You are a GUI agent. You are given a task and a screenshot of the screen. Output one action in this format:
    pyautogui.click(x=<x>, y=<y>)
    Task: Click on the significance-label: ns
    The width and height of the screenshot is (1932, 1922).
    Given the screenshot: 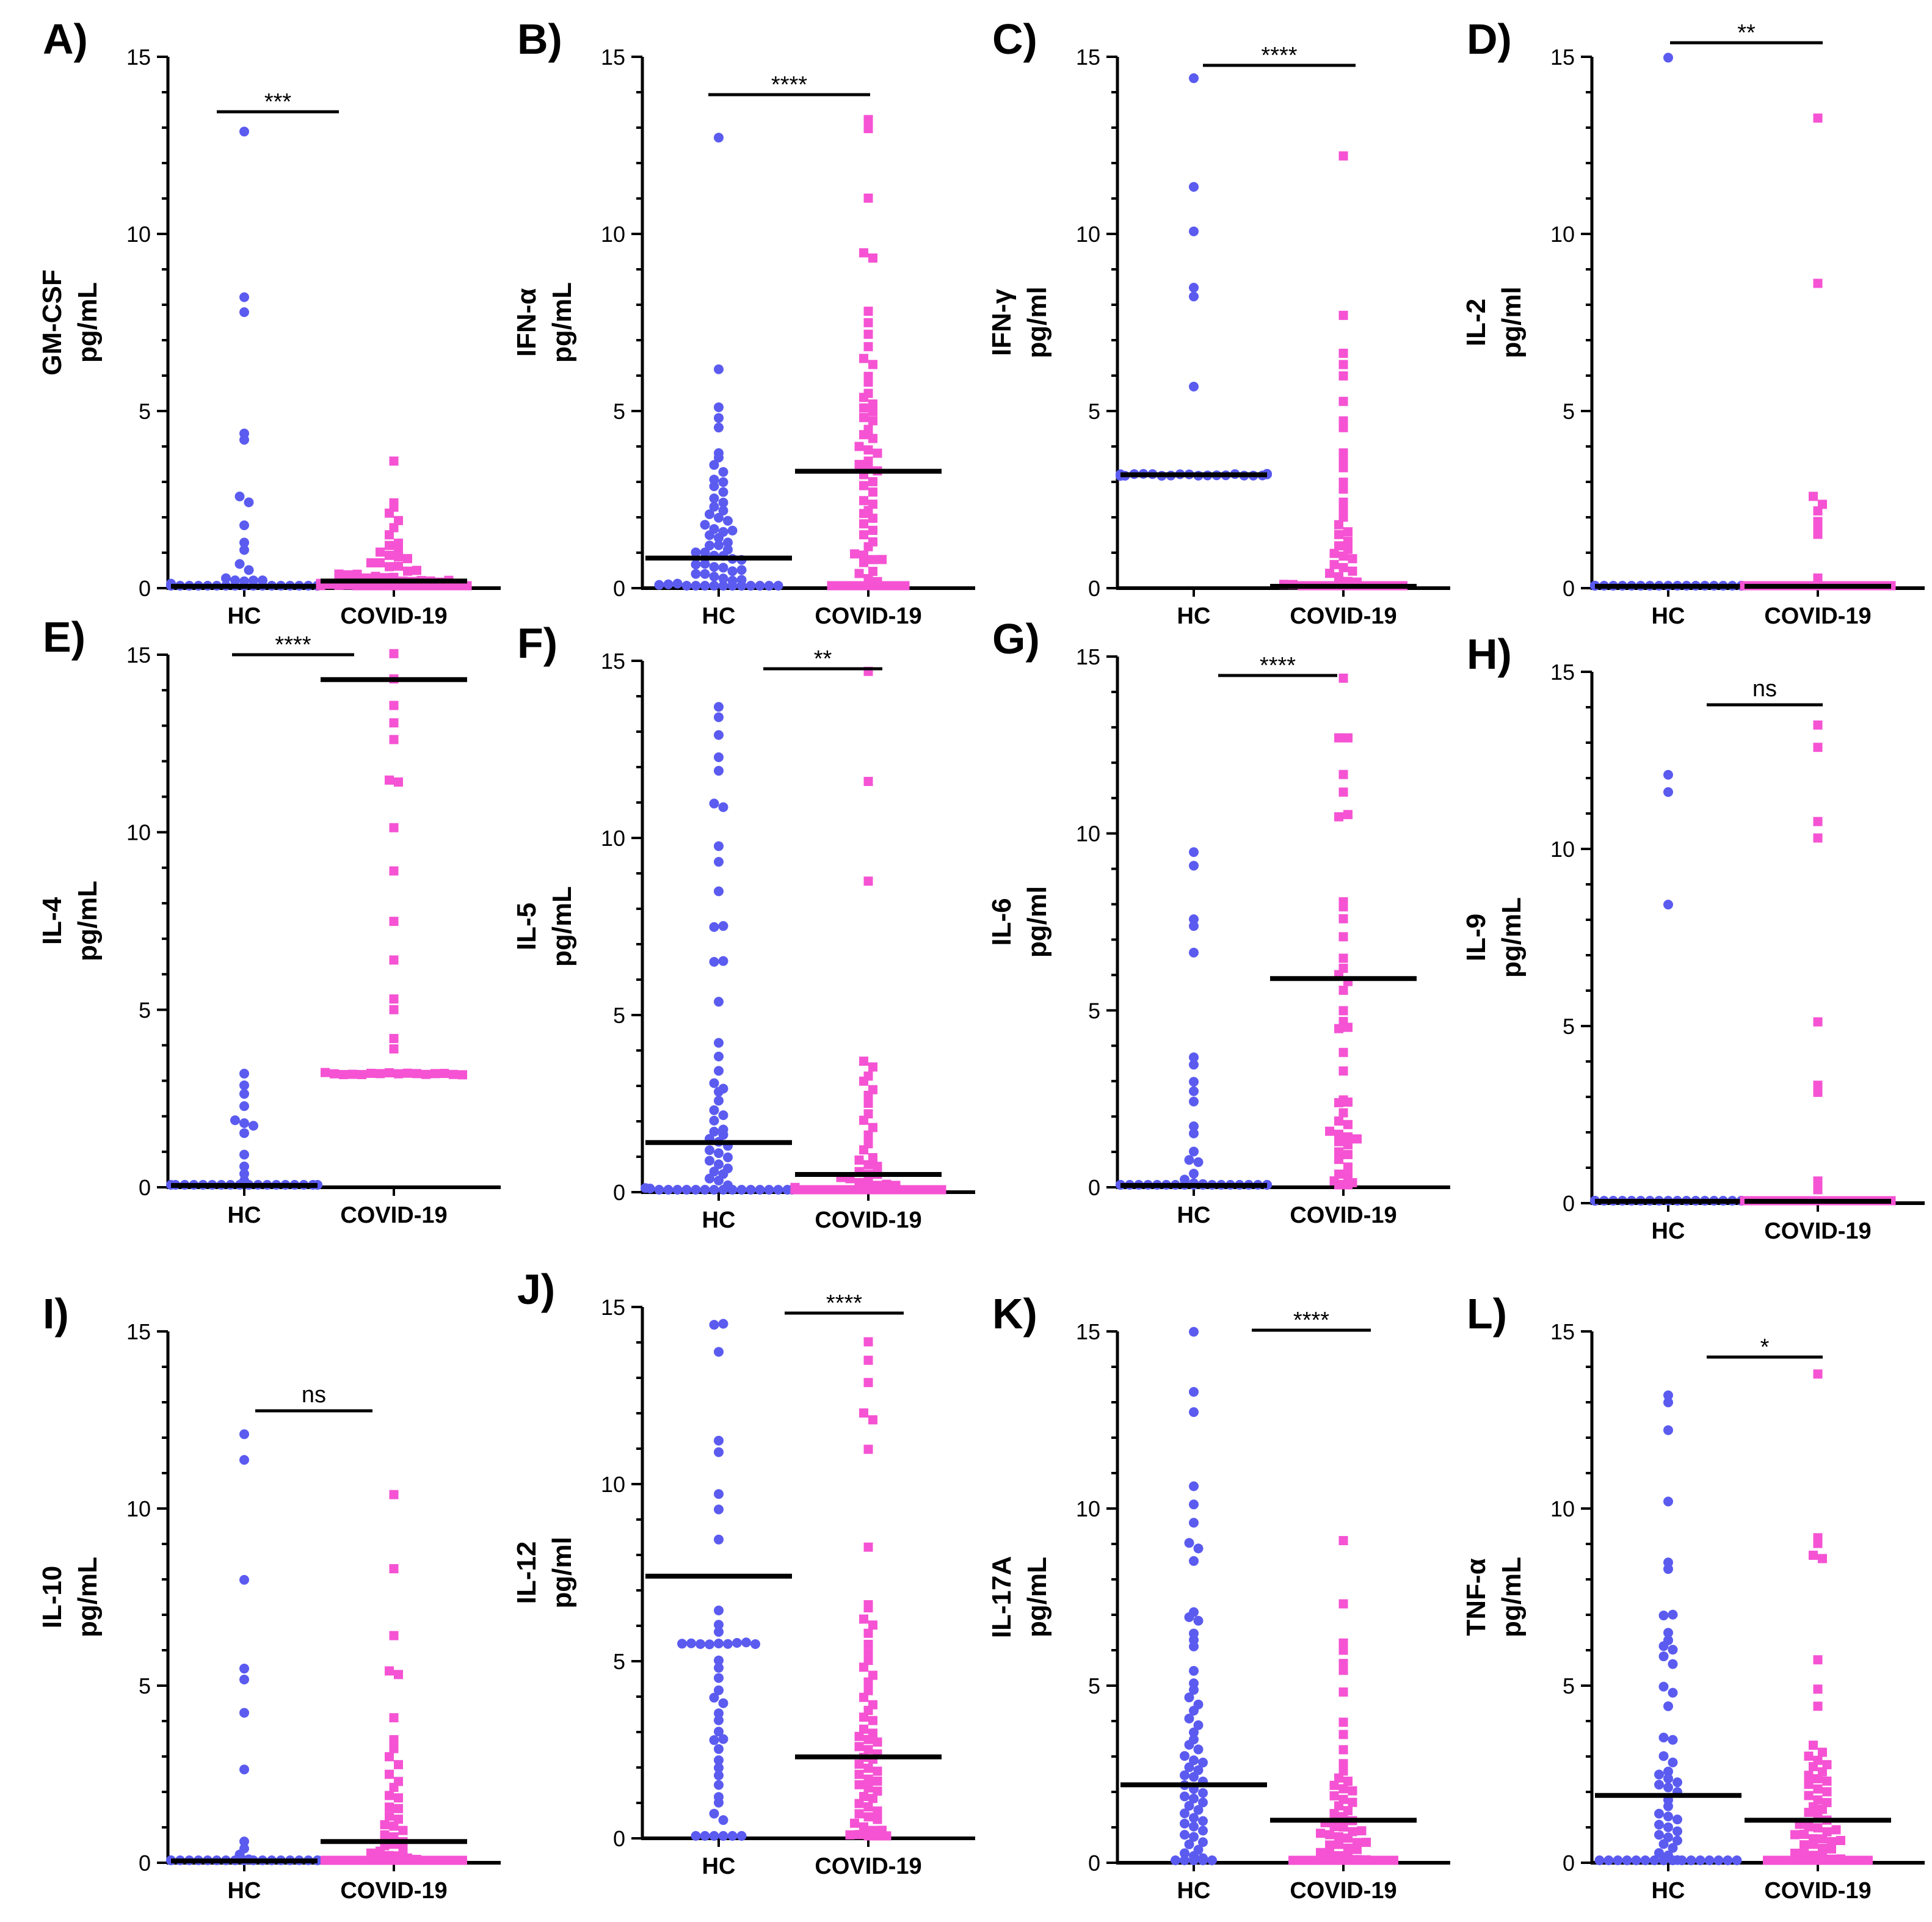 What is the action you would take?
    pyautogui.click(x=1764, y=689)
    